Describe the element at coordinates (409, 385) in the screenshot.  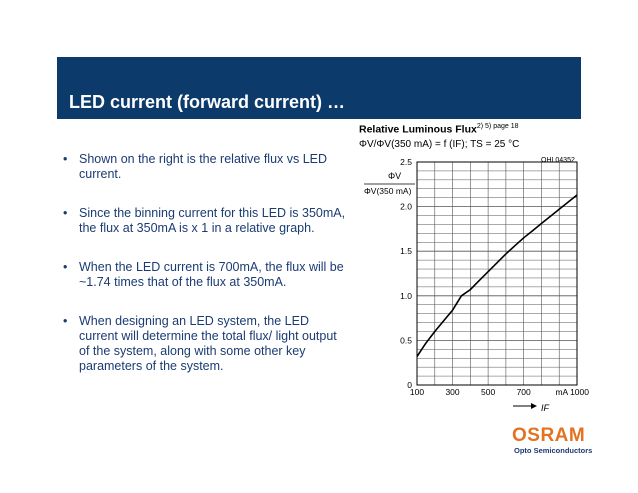
I see `y-tick-label: 0` at that location.